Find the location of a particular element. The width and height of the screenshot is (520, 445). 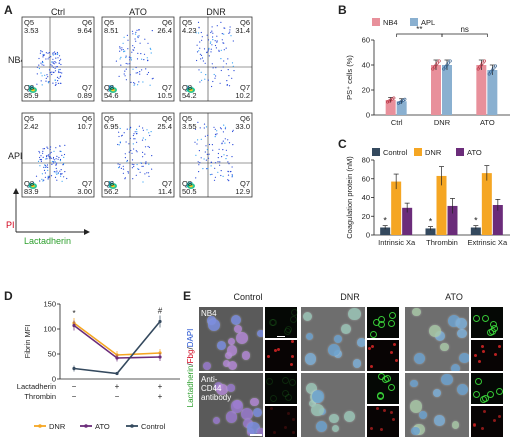

microscopy-merge-image is located at coordinates (437, 405).